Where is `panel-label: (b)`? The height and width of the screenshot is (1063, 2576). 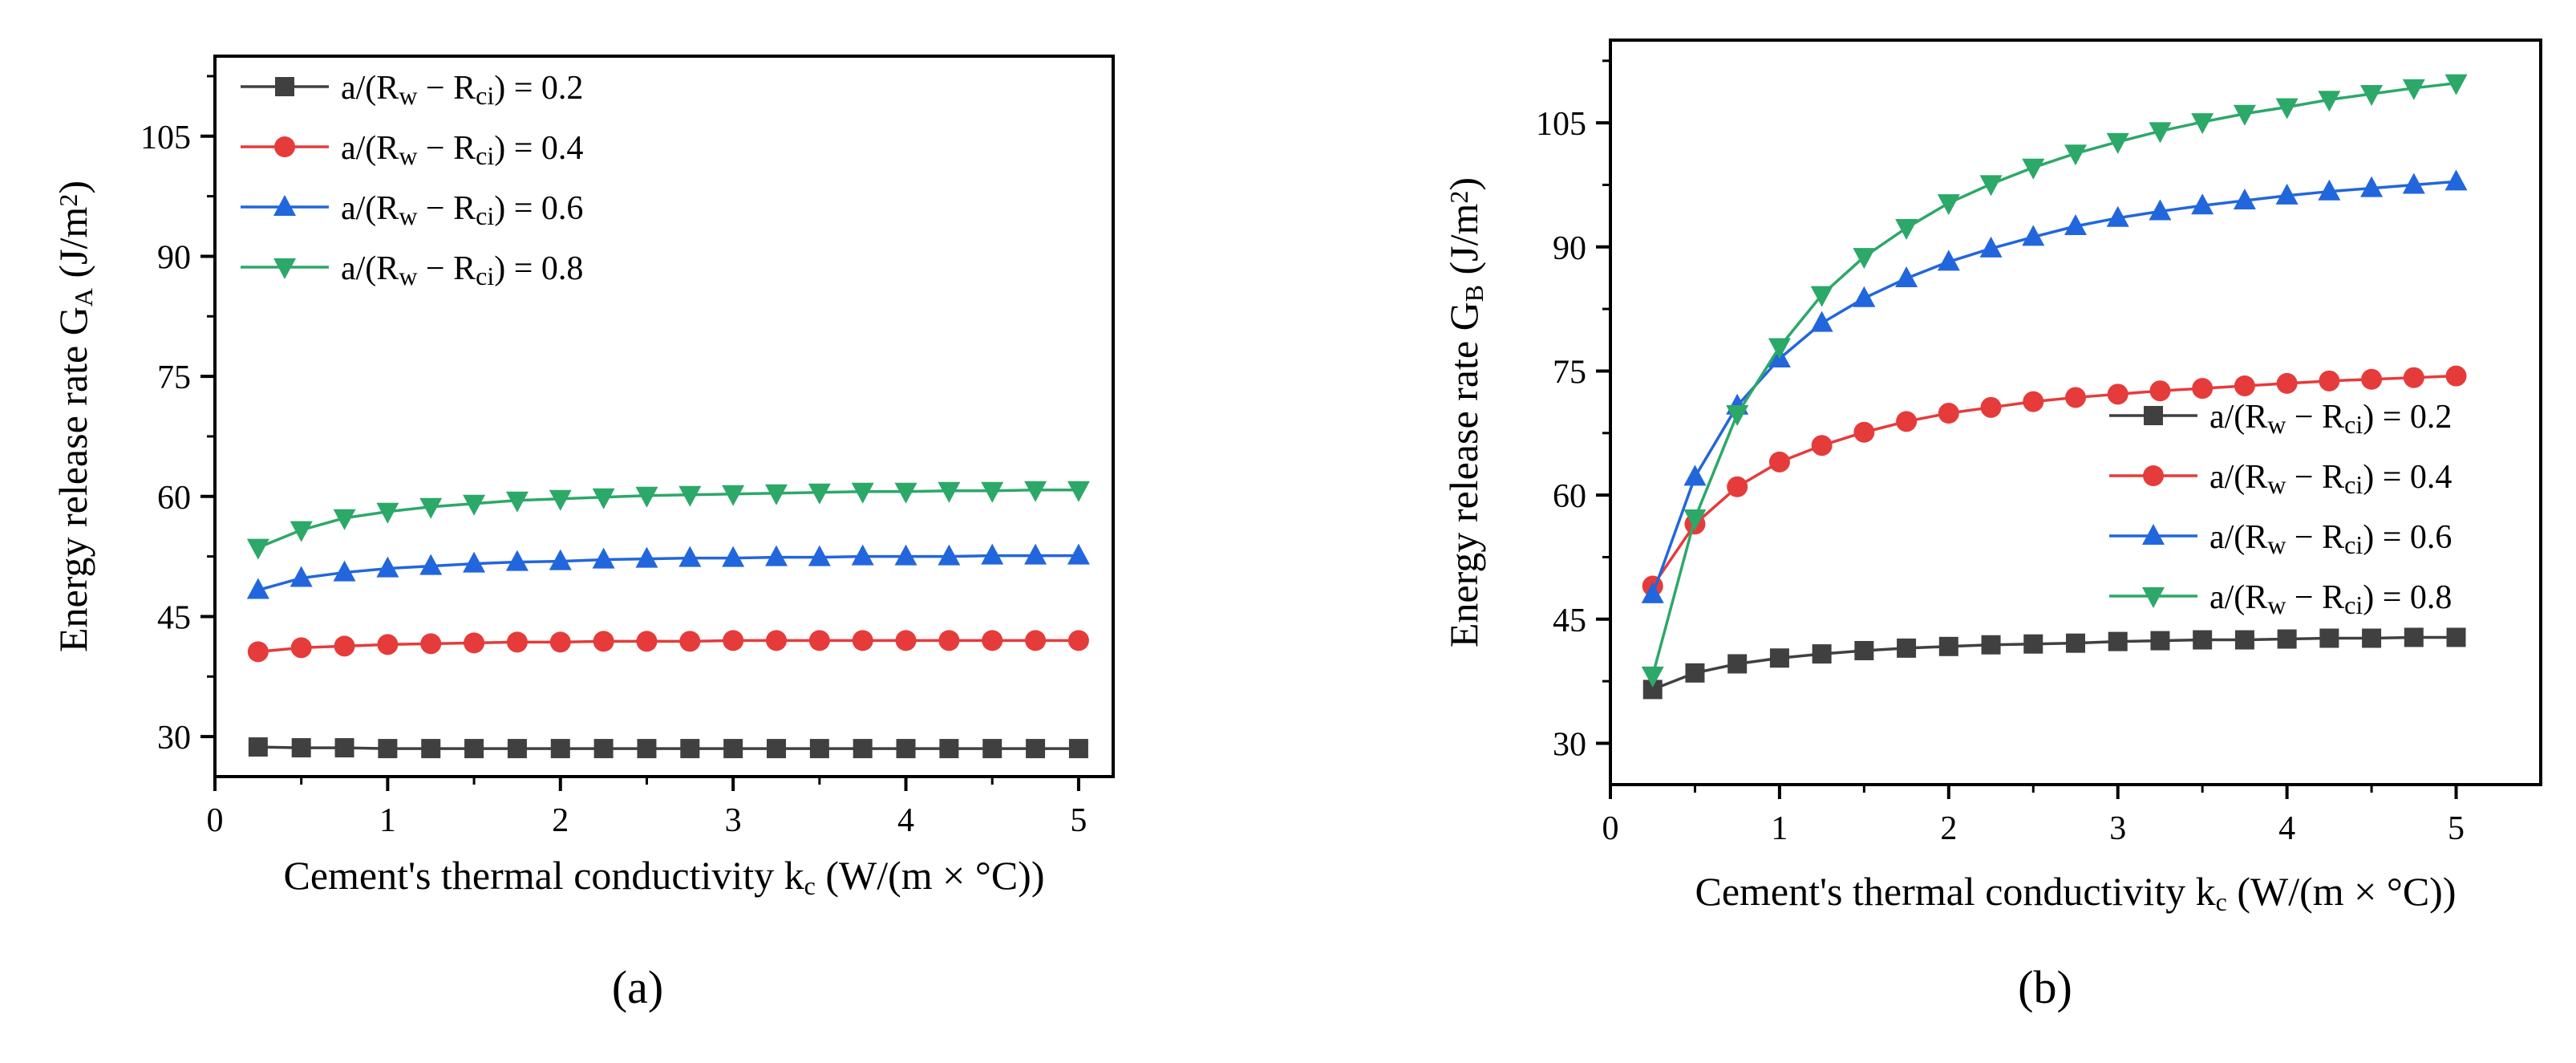 panel-label: (b) is located at coordinates (2045, 987).